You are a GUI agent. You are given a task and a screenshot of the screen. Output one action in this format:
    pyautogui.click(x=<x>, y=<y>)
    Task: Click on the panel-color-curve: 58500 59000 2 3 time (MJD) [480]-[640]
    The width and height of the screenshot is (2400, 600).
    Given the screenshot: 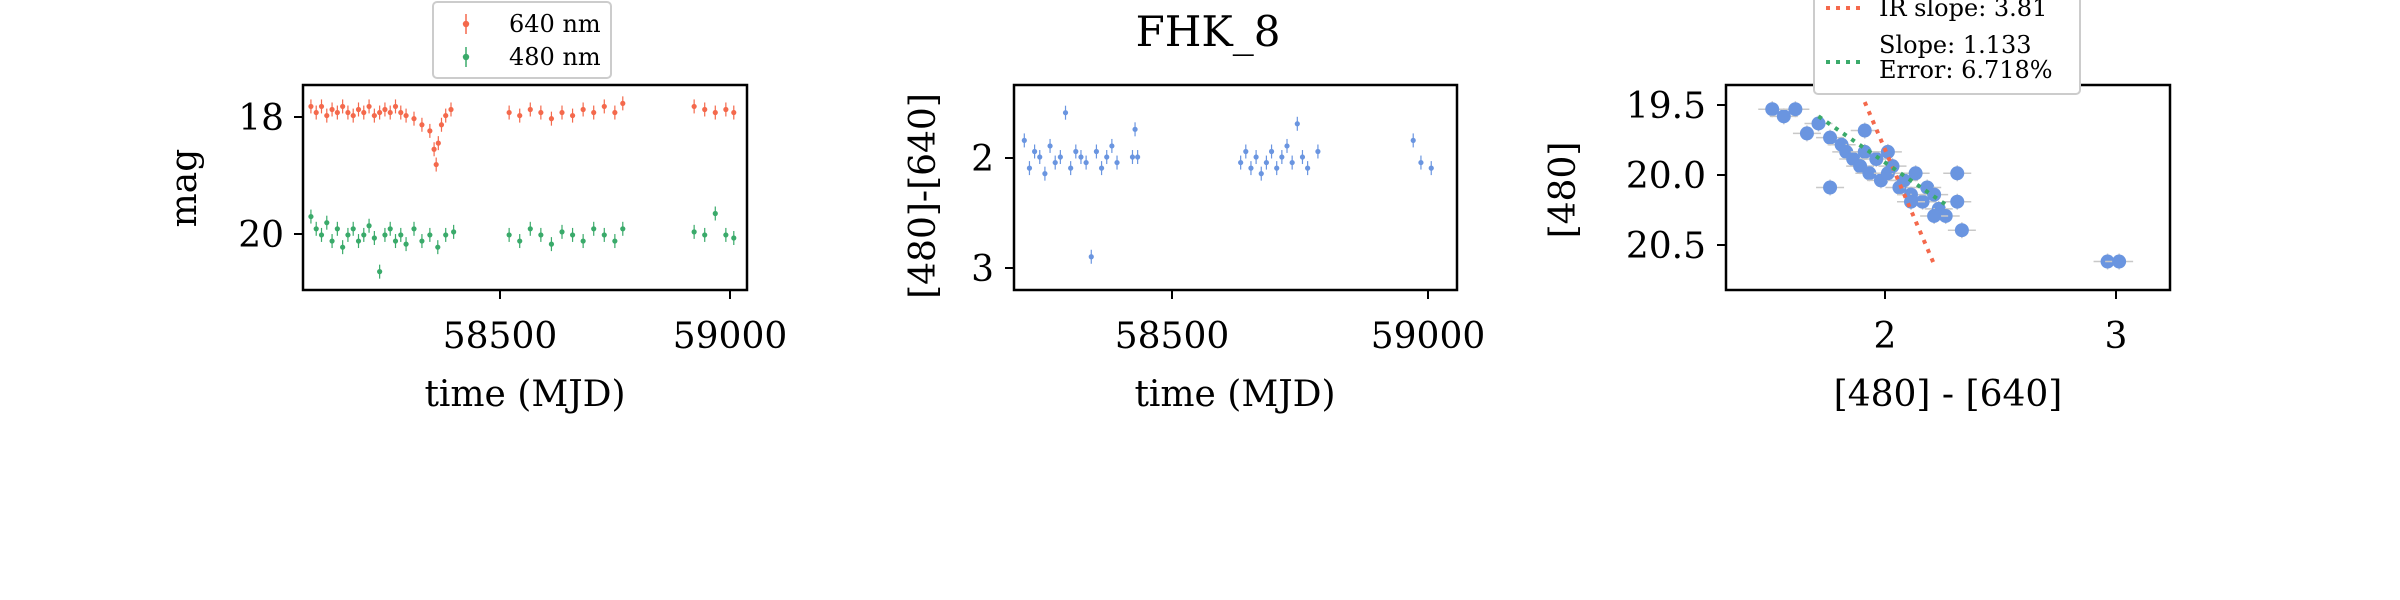 What is the action you would take?
    pyautogui.click(x=1194, y=249)
    